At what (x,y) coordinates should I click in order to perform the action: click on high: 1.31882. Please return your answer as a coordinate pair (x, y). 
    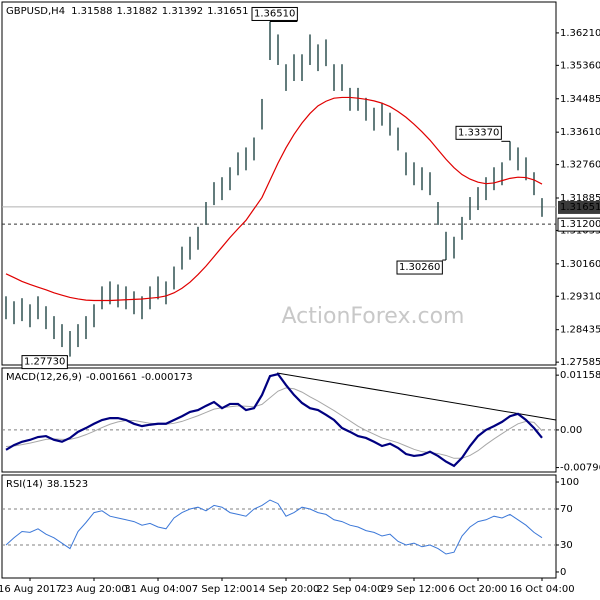
    Looking at the image, I should click on (136, 11).